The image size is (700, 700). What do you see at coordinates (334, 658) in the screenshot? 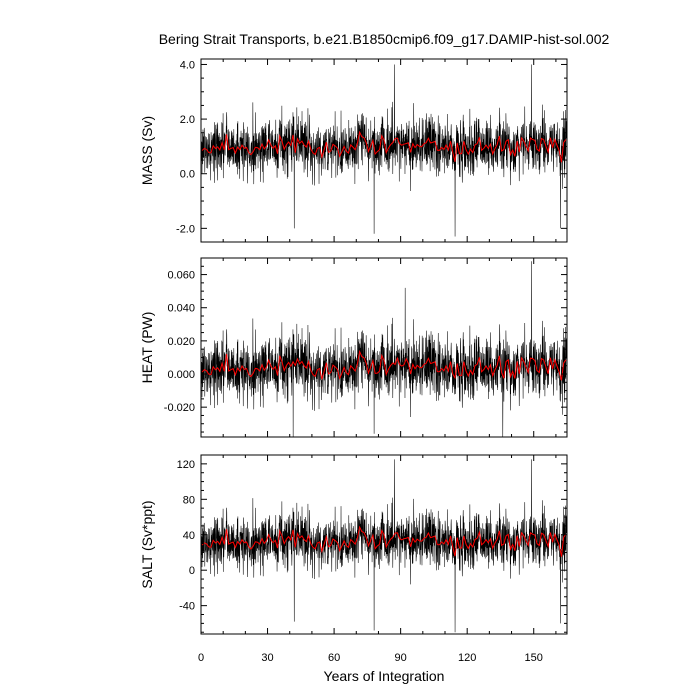
I see `x-tick-label: 60` at bounding box center [334, 658].